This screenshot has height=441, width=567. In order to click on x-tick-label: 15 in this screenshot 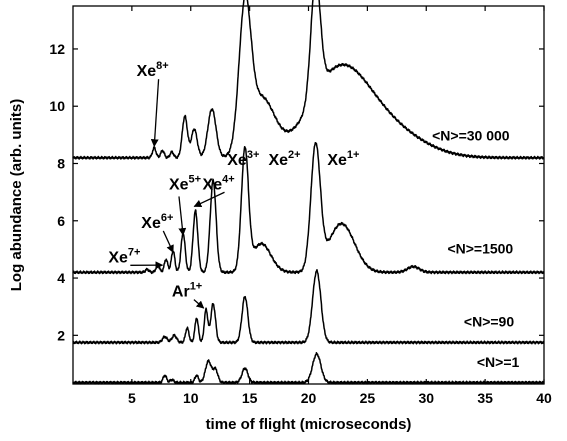, I will do `click(250, 398)`.